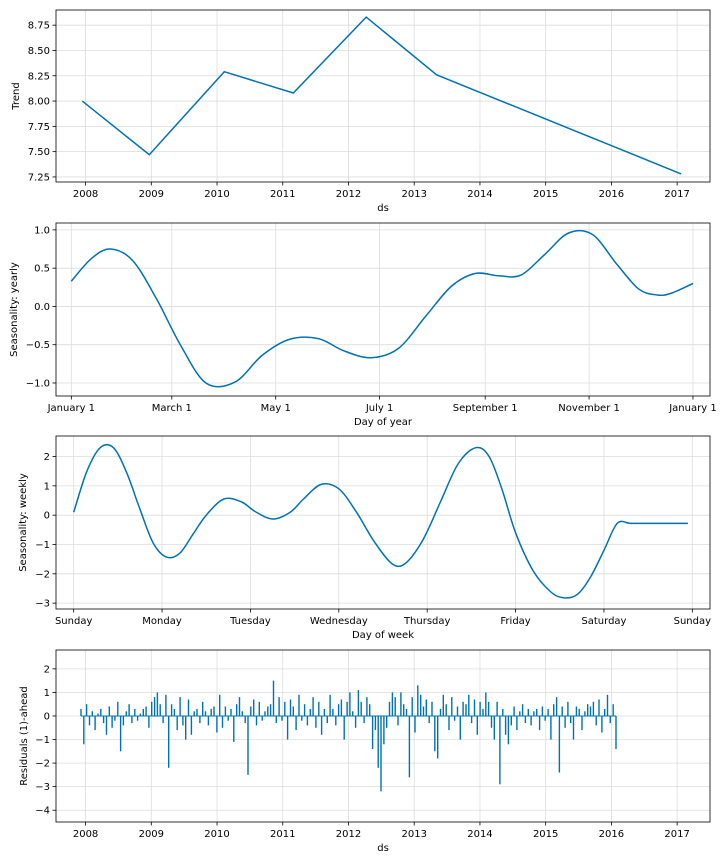  What do you see at coordinates (42, 230) in the screenshot?
I see `y-tick-label: 1.0` at bounding box center [42, 230].